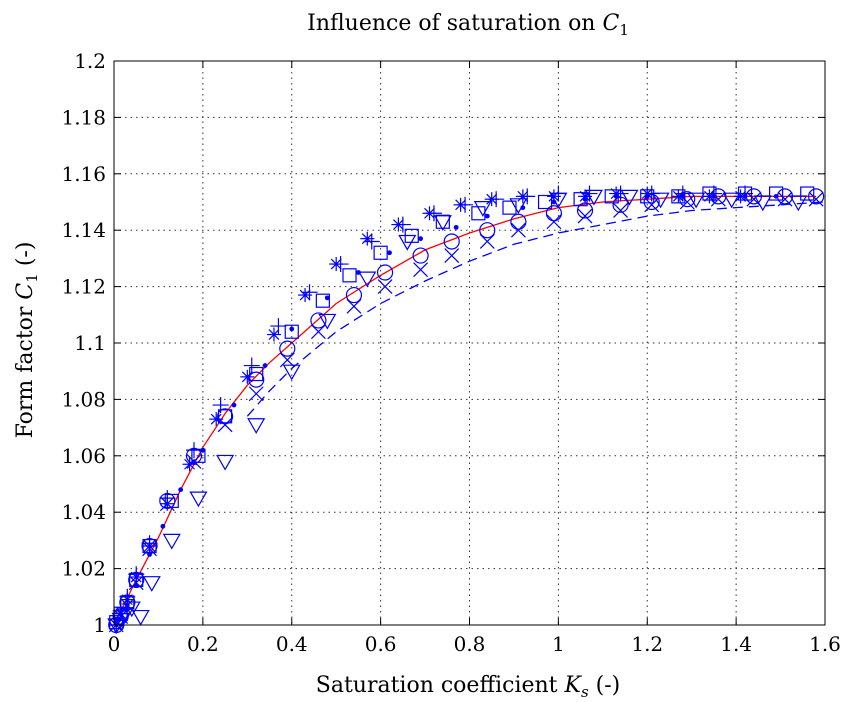 This screenshot has height=702, width=845. Describe the element at coordinates (90, 61) in the screenshot. I see `y-tick-label: 1.2` at that location.